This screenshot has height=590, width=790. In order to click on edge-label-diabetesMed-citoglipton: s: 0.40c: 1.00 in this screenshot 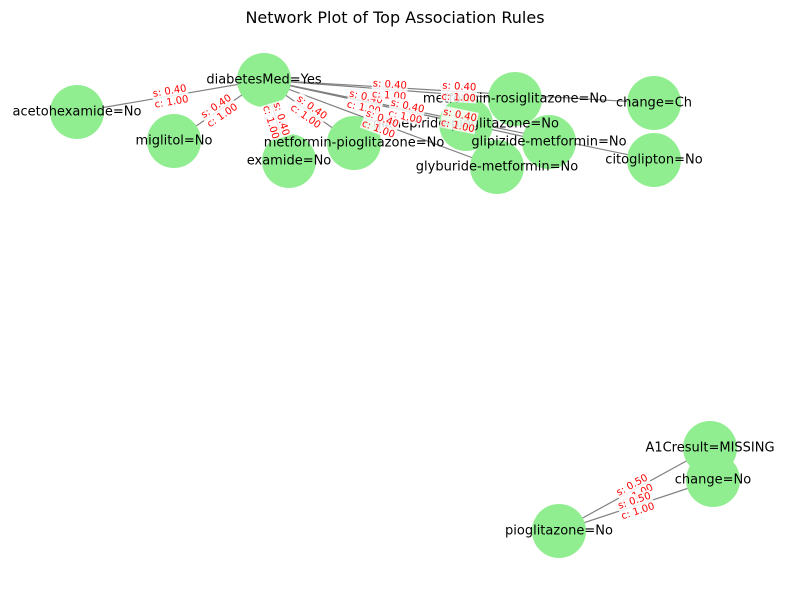, I will do `click(459, 120)`.